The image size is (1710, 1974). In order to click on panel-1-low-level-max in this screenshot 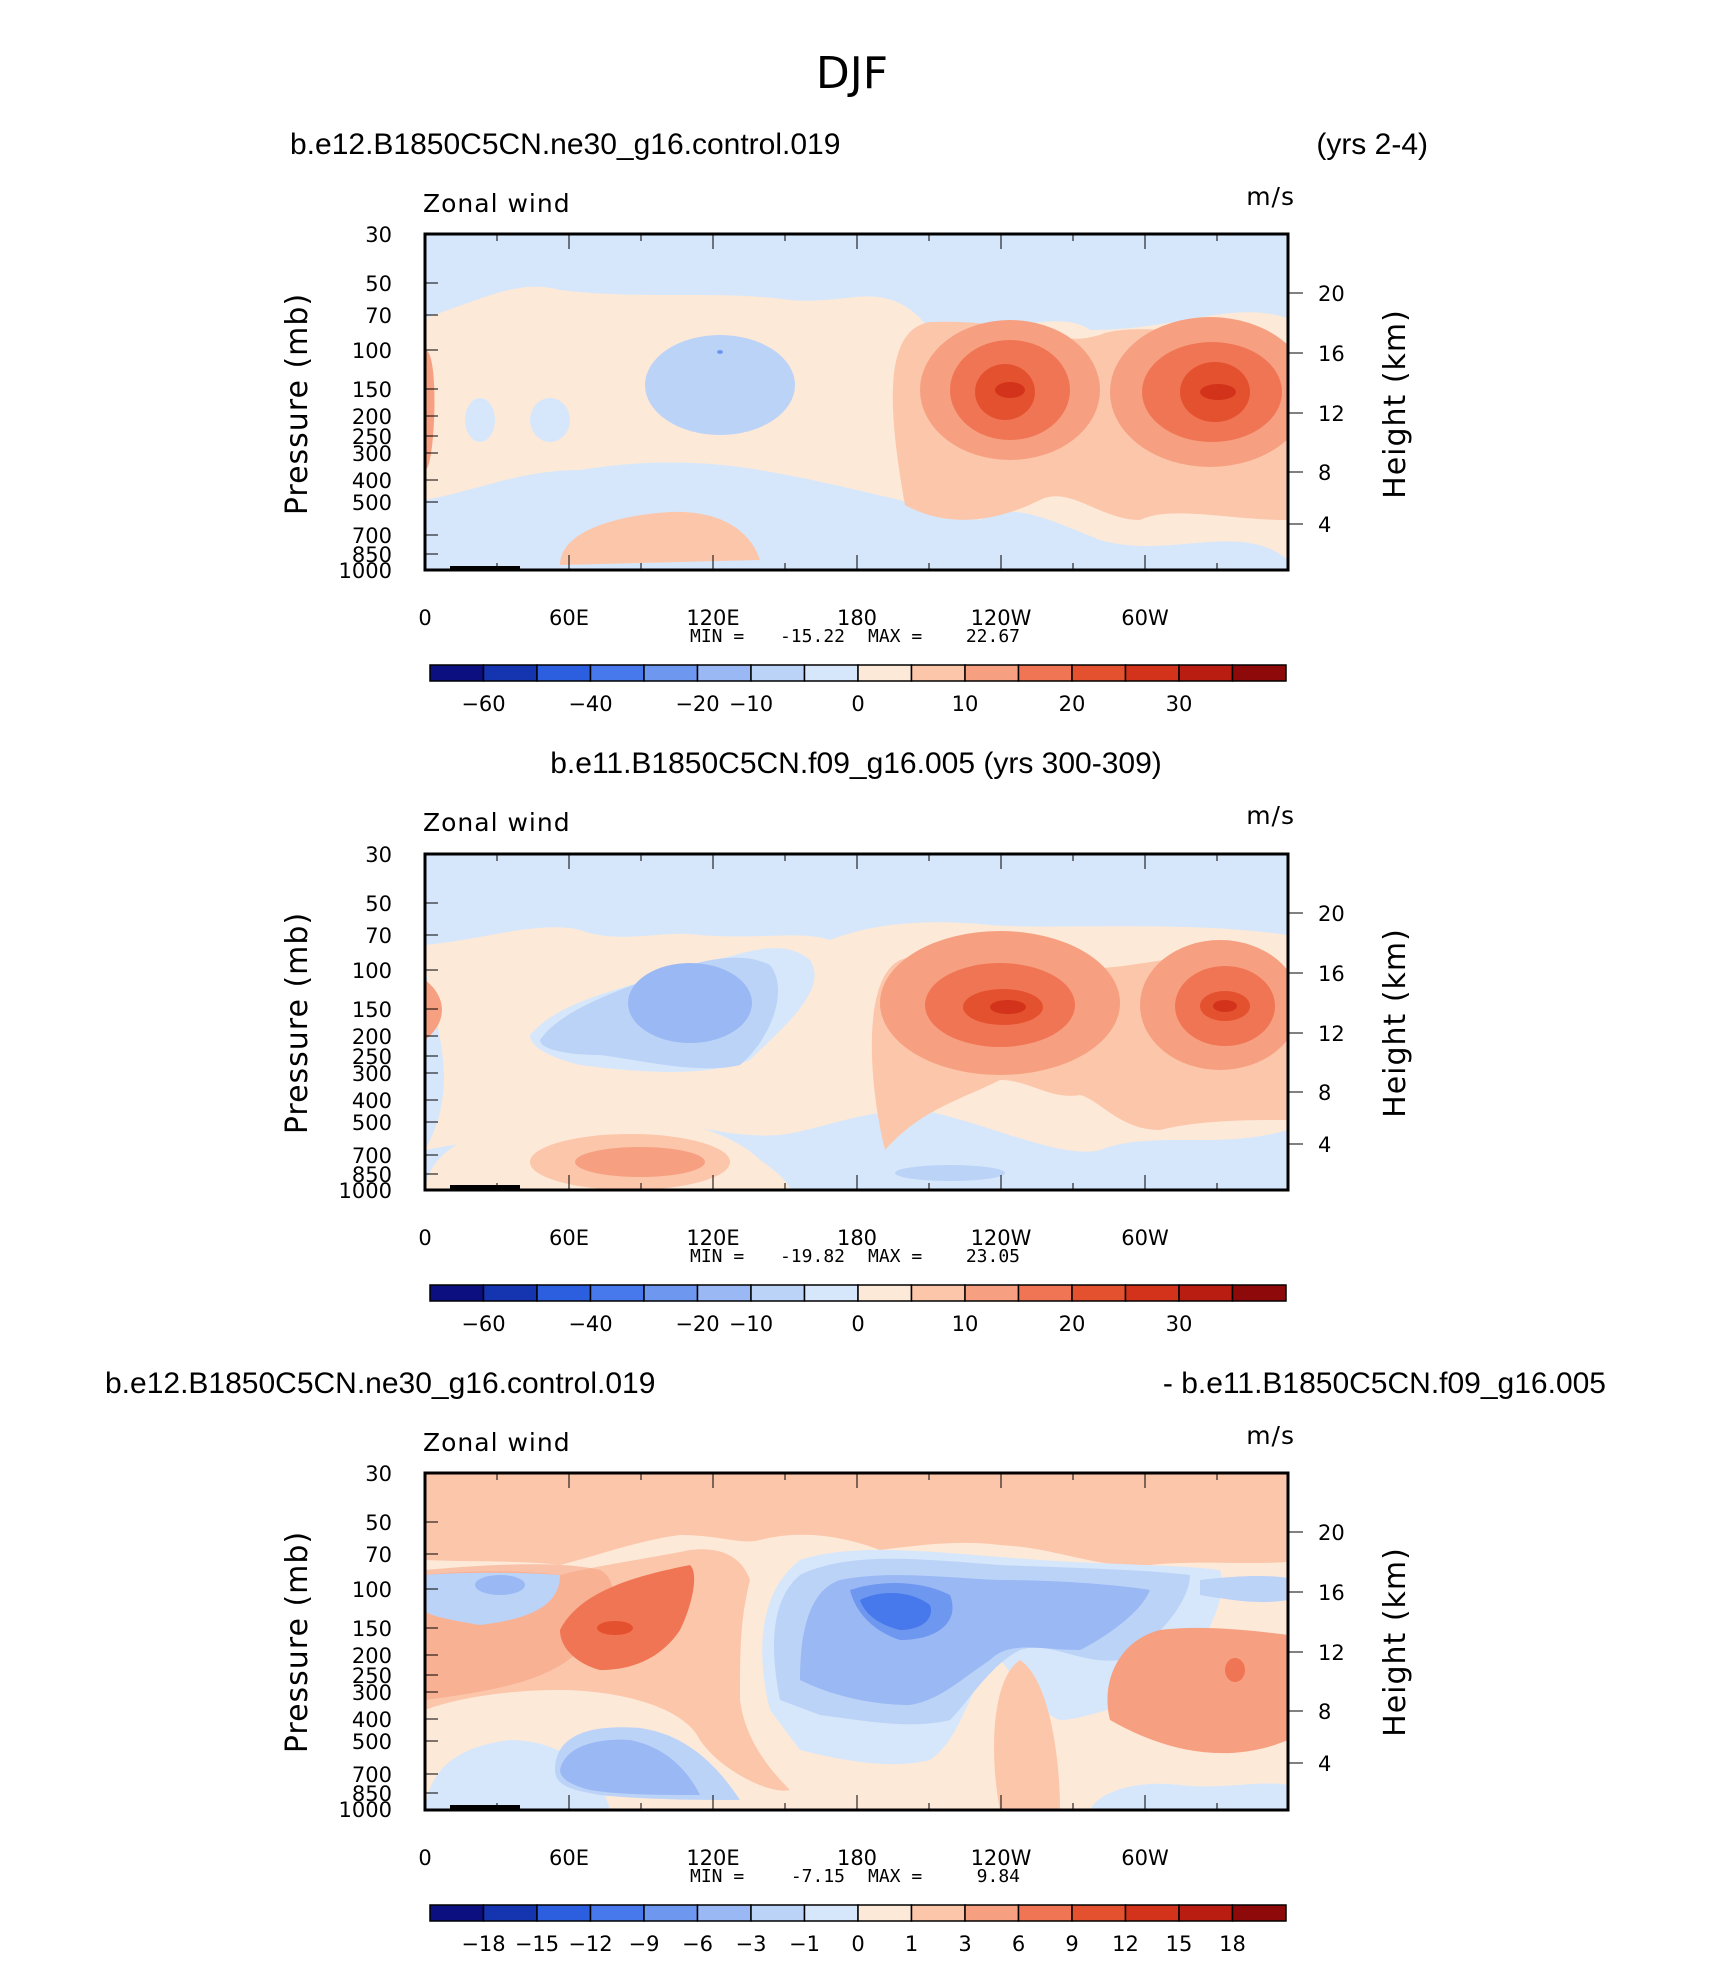, I will do `click(660, 538)`.